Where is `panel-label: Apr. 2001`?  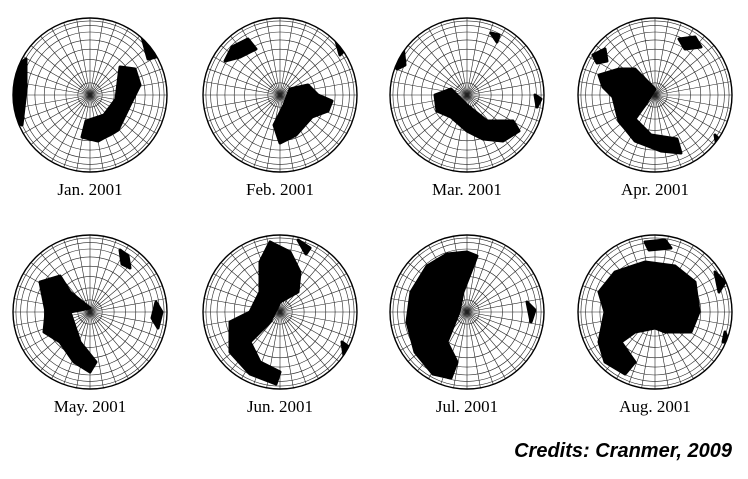
panel-label: Apr. 2001 is located at coordinates (655, 189).